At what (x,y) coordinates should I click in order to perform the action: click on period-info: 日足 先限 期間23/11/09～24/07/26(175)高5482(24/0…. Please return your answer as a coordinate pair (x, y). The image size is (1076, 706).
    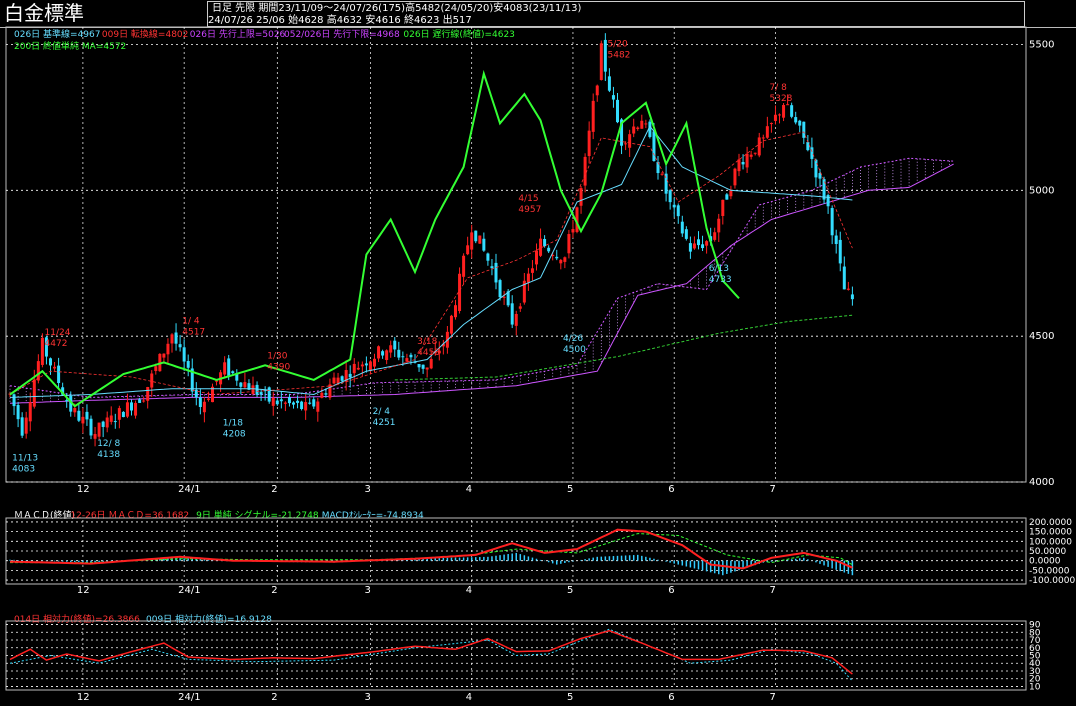
    Looking at the image, I should click on (397, 8).